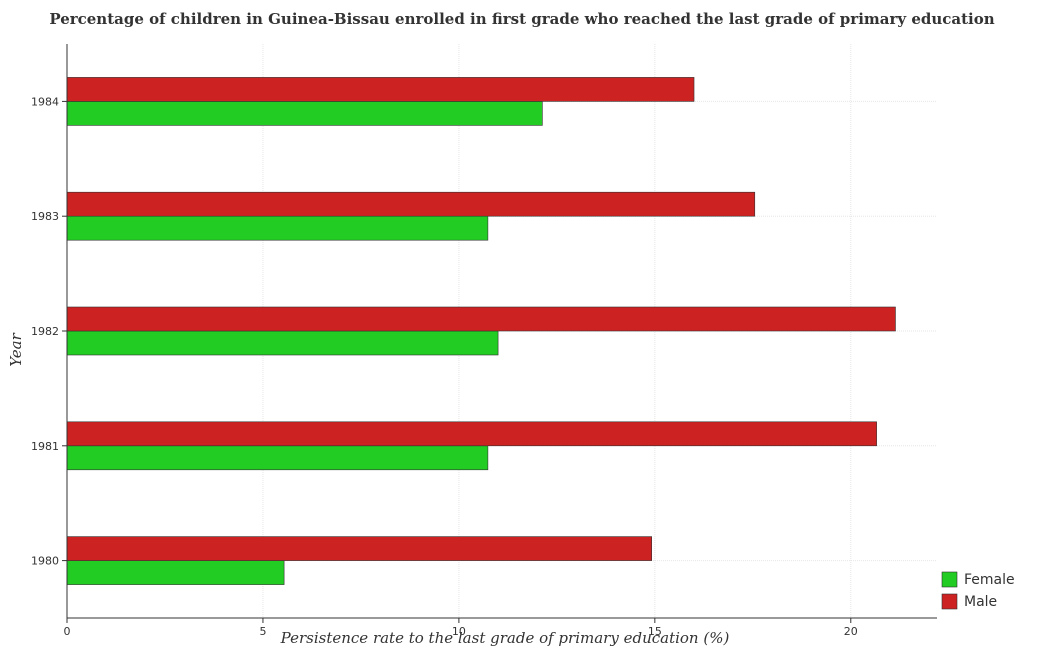 The height and width of the screenshot is (650, 1044). I want to click on bar-female-1980, so click(175, 572).